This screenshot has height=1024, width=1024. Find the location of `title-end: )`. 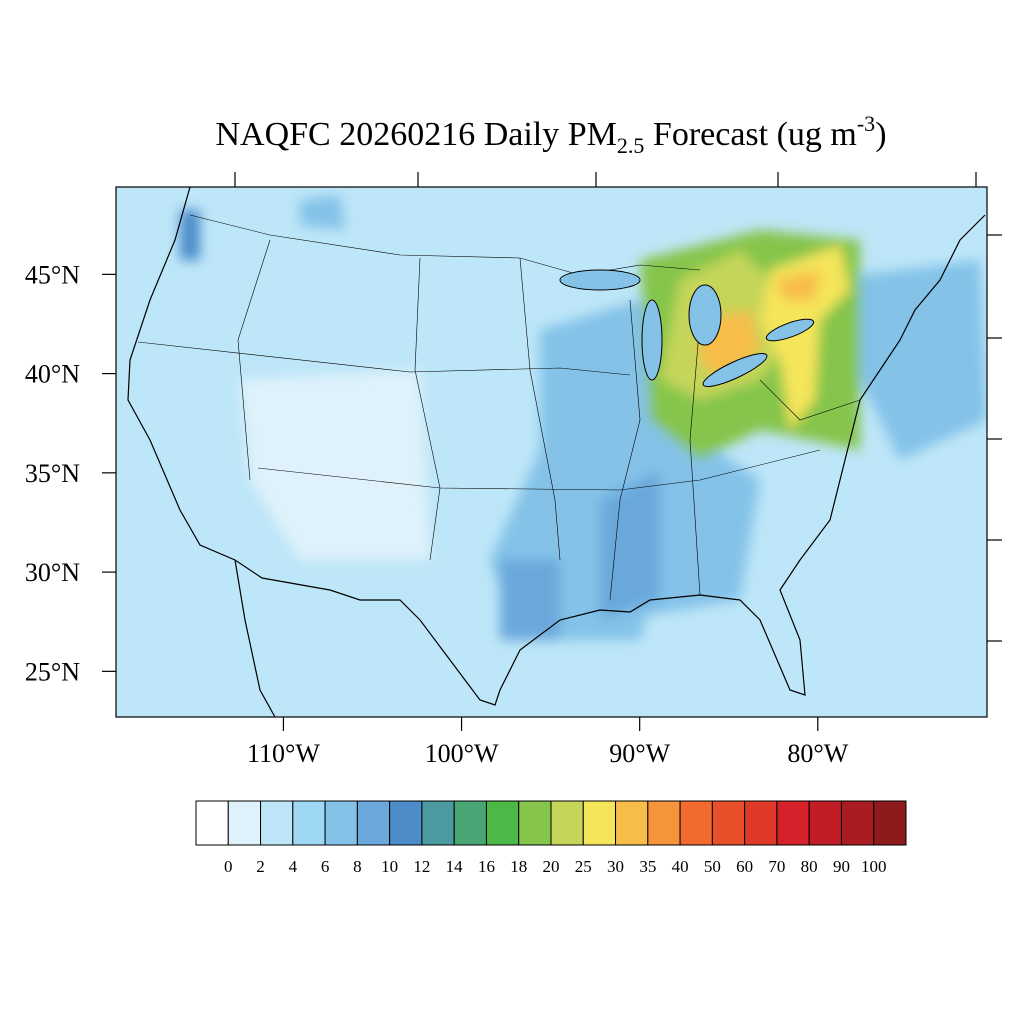

title-end: ) is located at coordinates (880, 134).